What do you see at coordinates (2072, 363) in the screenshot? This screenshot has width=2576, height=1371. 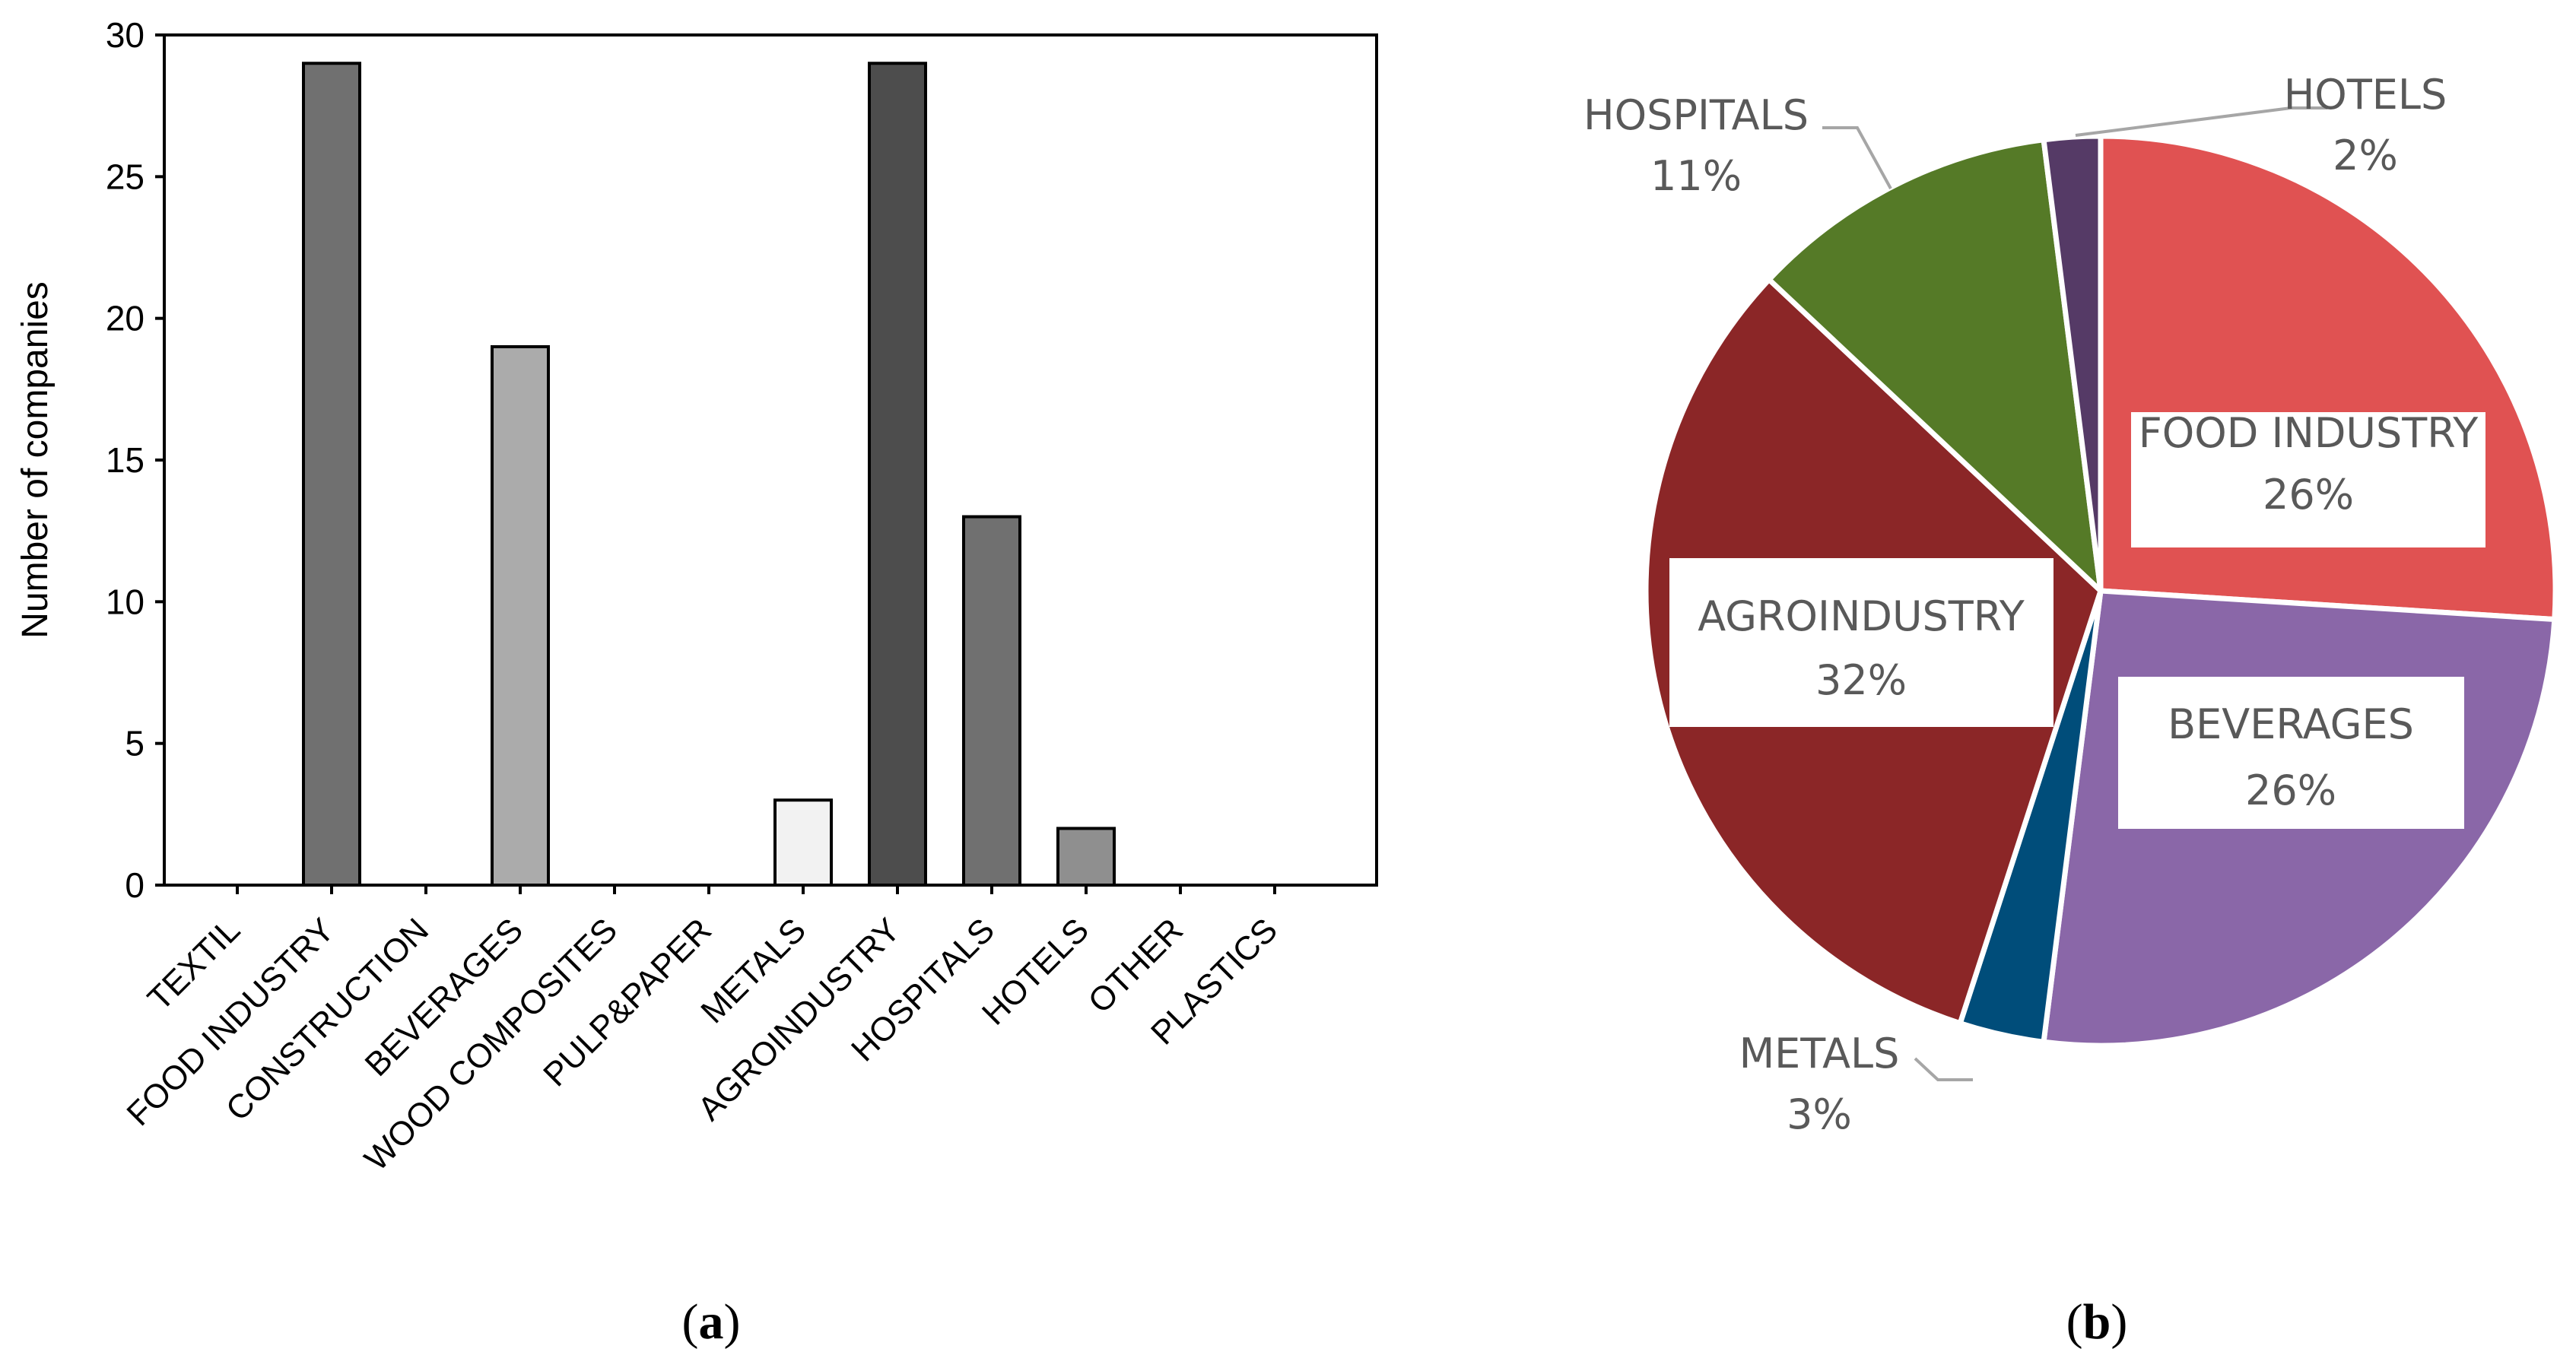 I see `slice-hotels` at bounding box center [2072, 363].